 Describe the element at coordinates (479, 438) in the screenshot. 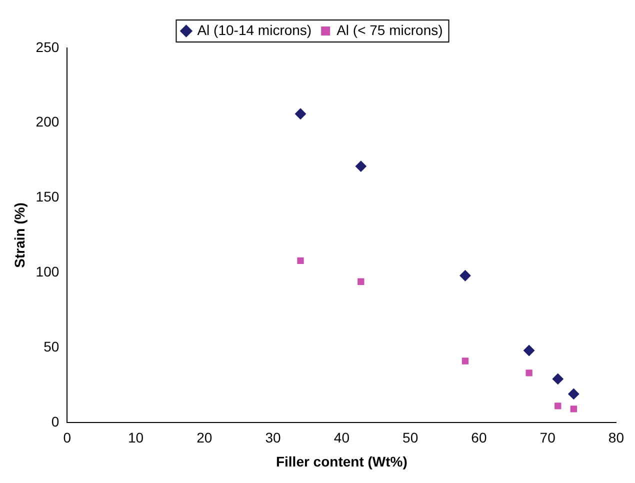

I see `x-tick-label: 60` at that location.